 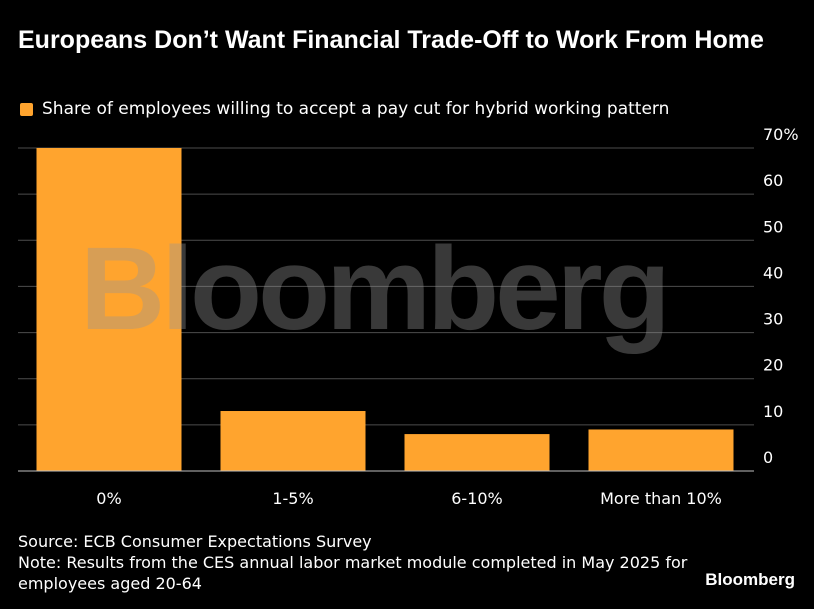 What do you see at coordinates (773, 411) in the screenshot?
I see `y-tick-label: 10` at bounding box center [773, 411].